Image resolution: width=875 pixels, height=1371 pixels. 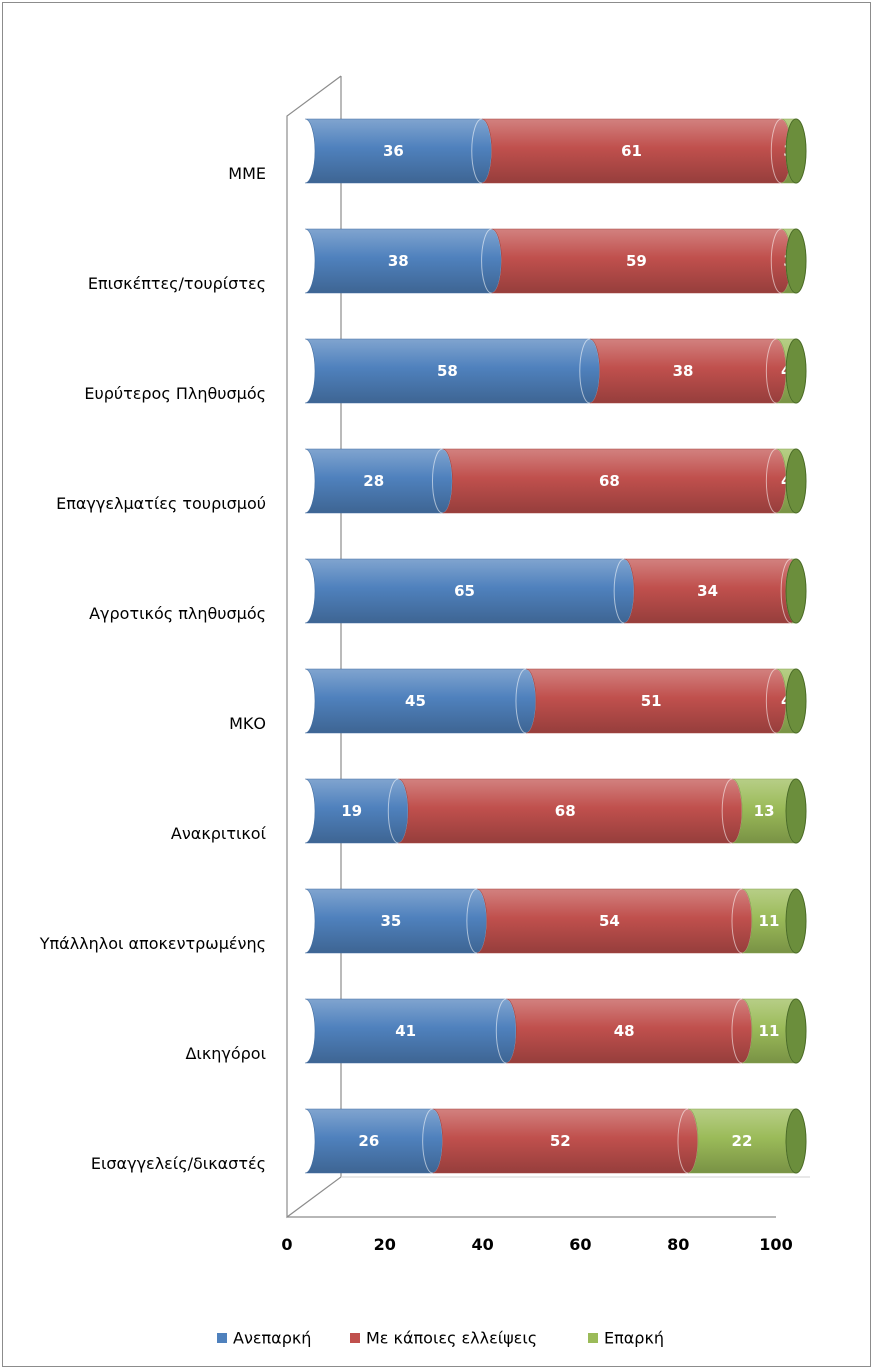 What do you see at coordinates (177, 283) in the screenshot?
I see `category-label: Επισκέπτες/τουρίστες` at bounding box center [177, 283].